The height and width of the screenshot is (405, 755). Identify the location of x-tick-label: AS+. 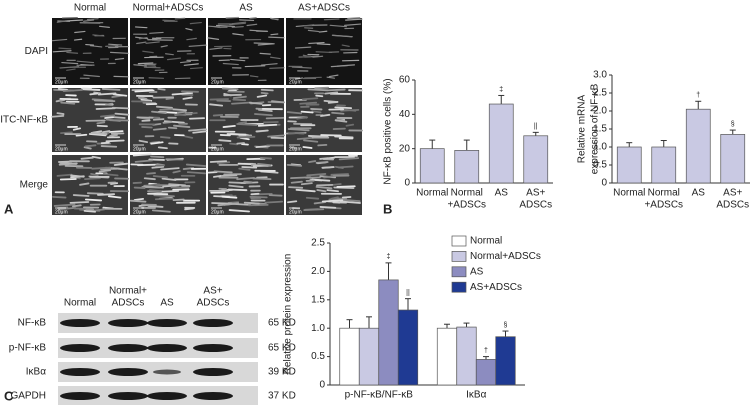
(732, 193).